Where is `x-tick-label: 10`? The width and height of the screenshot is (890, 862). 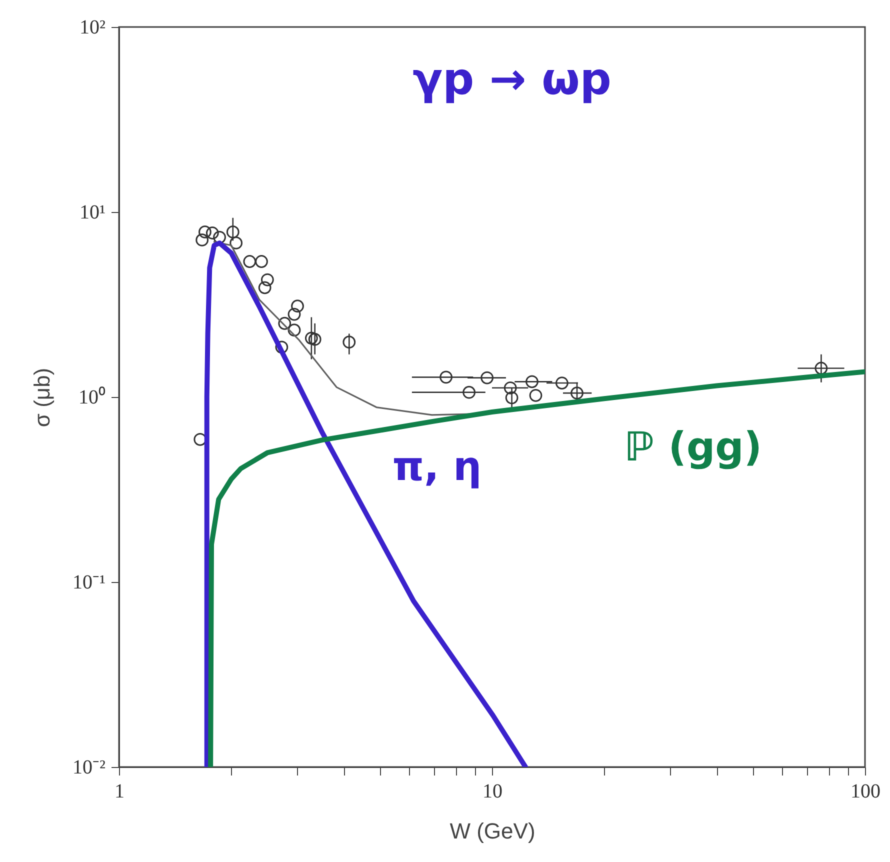 x-tick-label: 10 is located at coordinates (492, 791).